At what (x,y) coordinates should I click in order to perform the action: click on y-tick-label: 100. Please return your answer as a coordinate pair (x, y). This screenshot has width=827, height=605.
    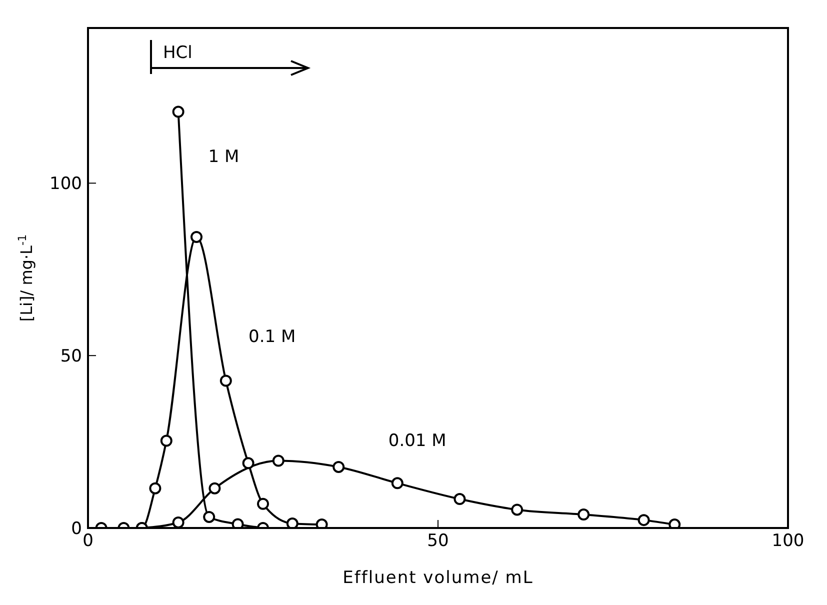
    Looking at the image, I should click on (66, 184).